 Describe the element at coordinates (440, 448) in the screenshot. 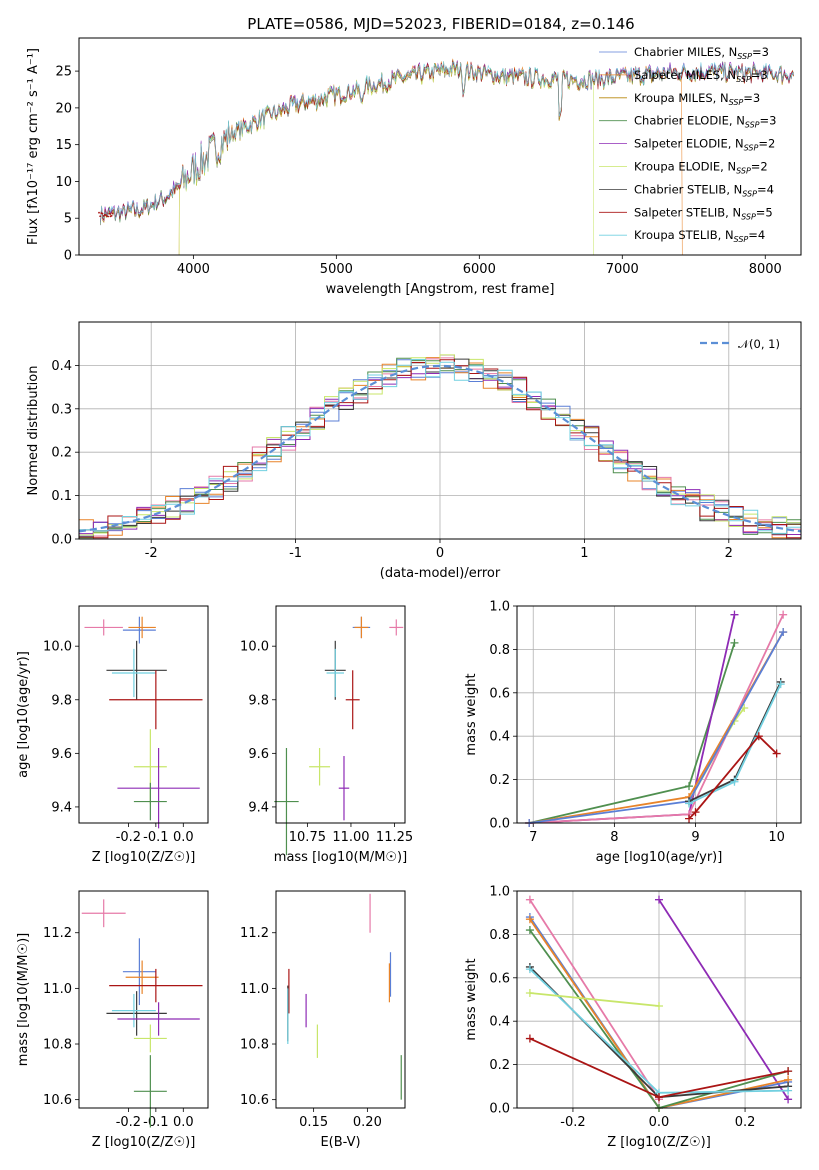

I see `normal-curve` at that location.